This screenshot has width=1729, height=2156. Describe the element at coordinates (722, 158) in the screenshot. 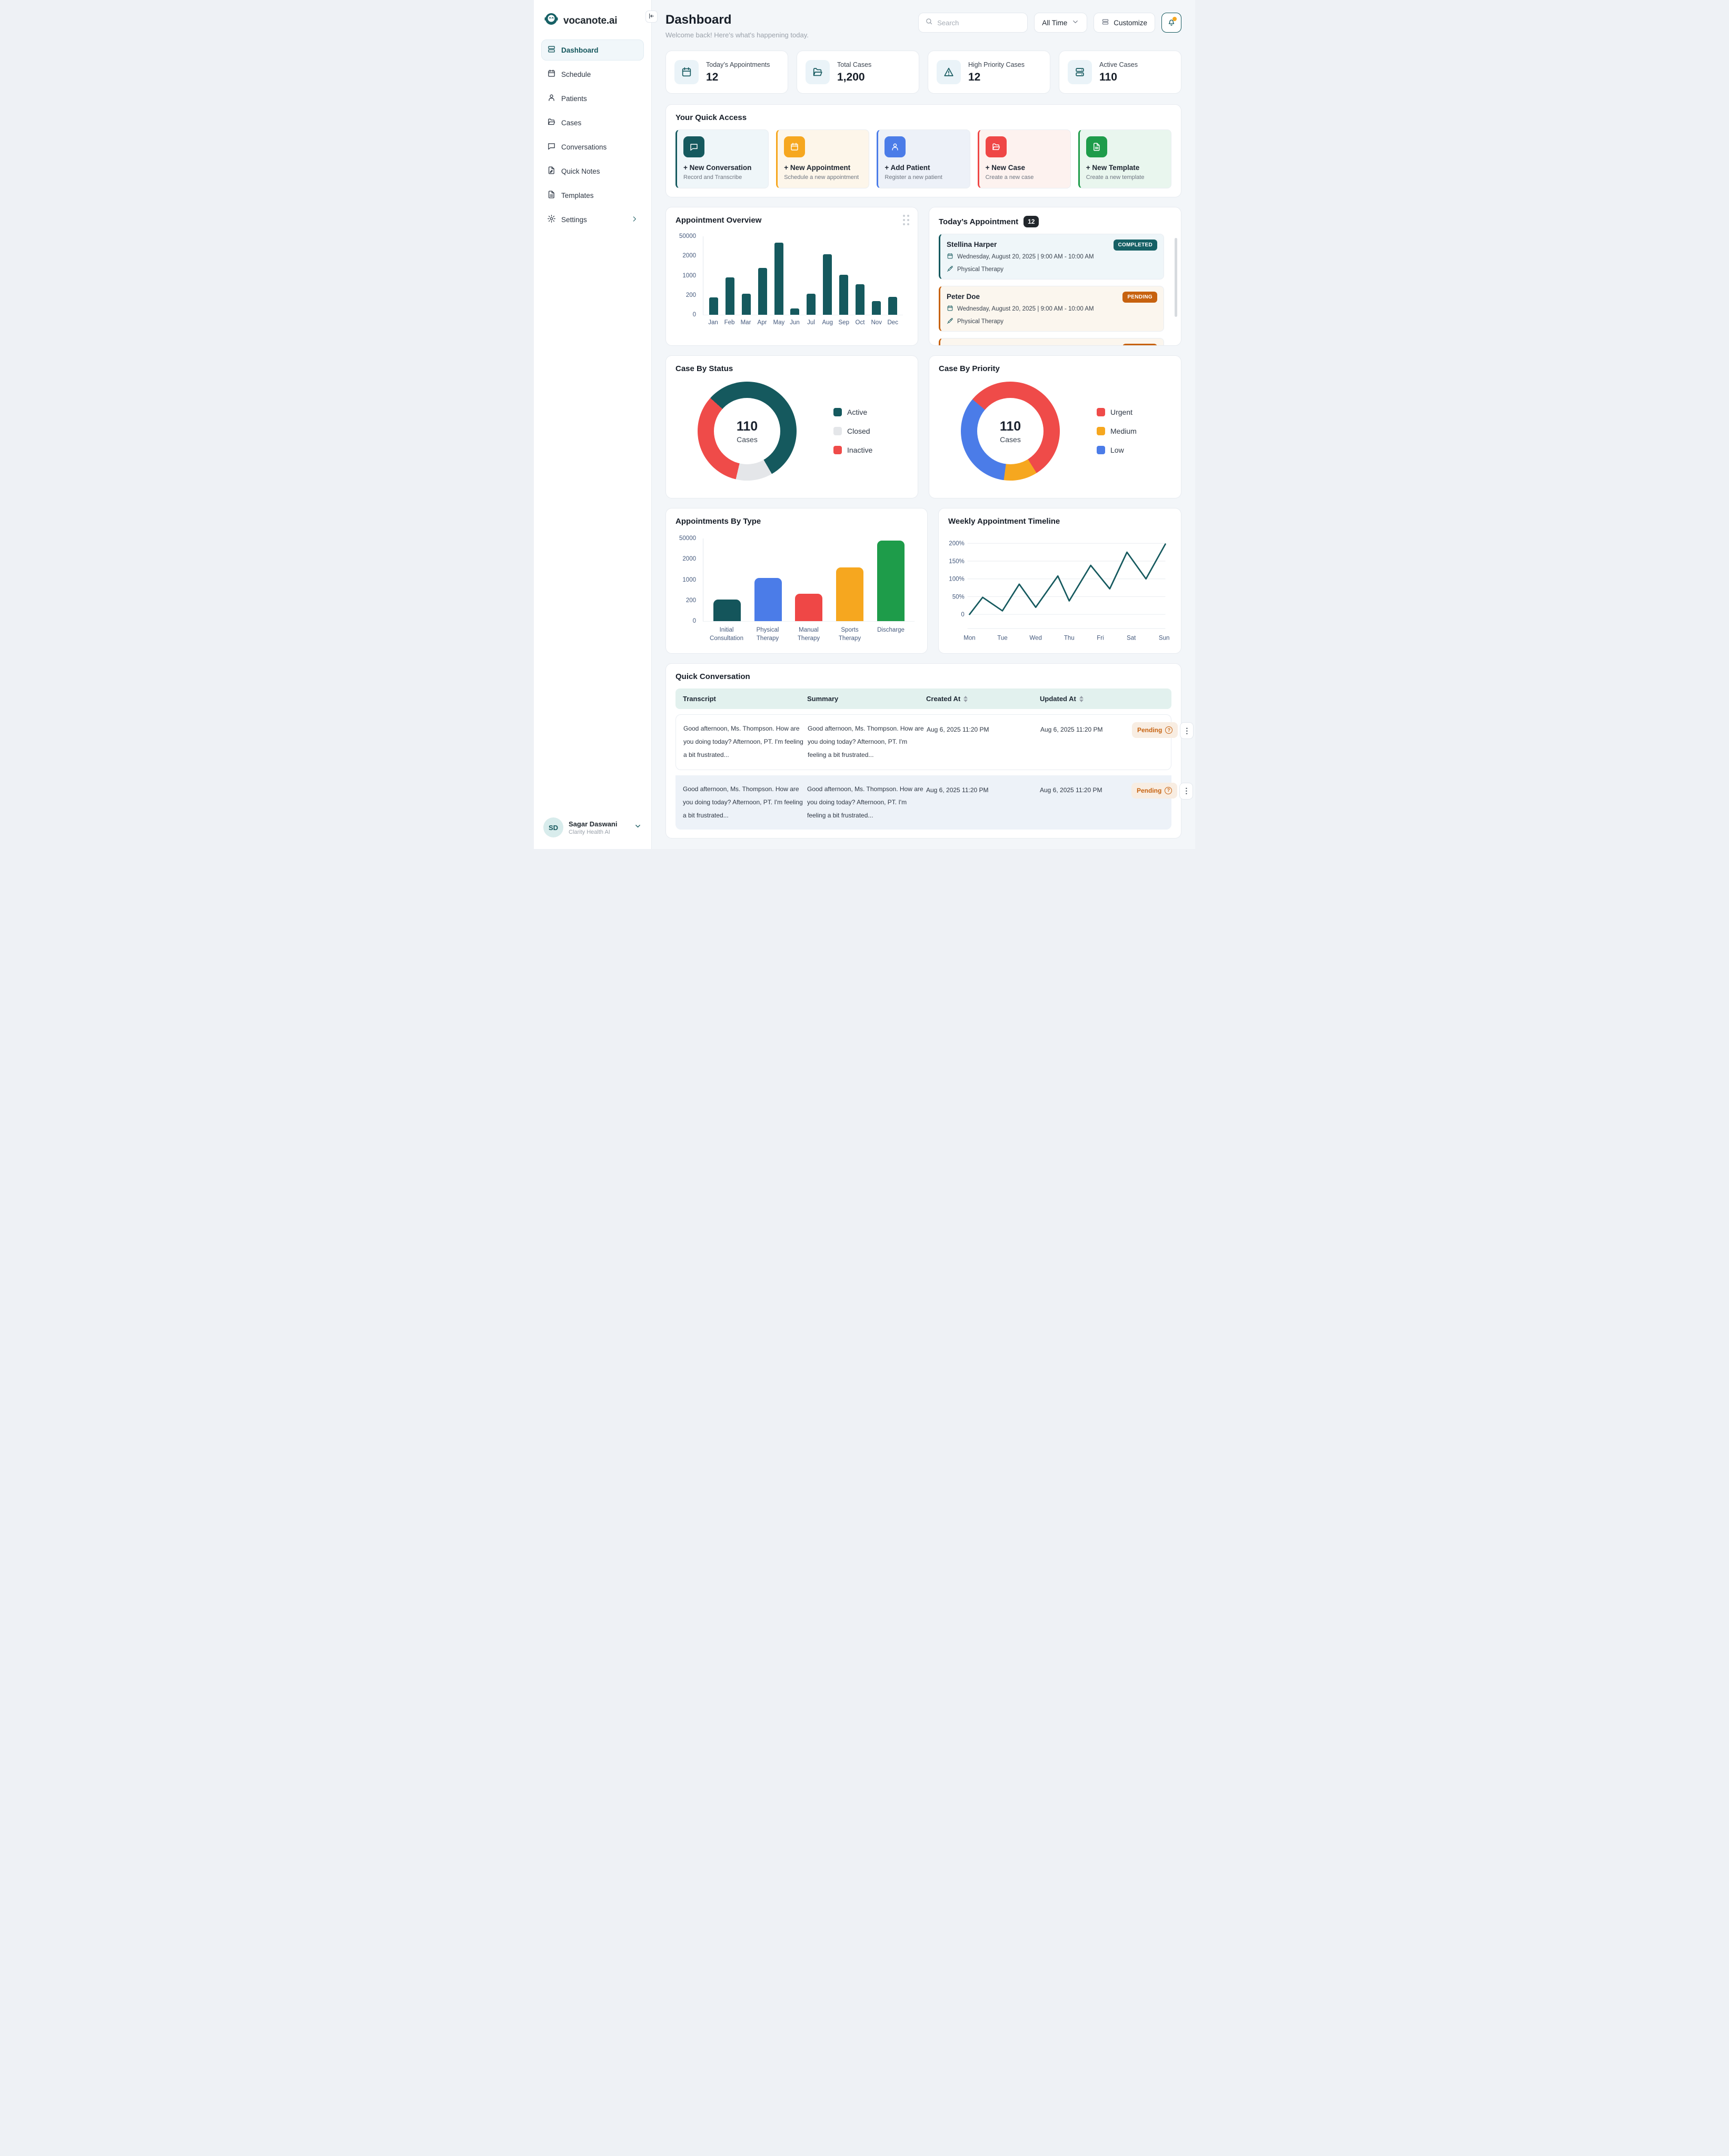

I see `quick-access-new-conversation: + New Conversation Record and Transcribe` at that location.